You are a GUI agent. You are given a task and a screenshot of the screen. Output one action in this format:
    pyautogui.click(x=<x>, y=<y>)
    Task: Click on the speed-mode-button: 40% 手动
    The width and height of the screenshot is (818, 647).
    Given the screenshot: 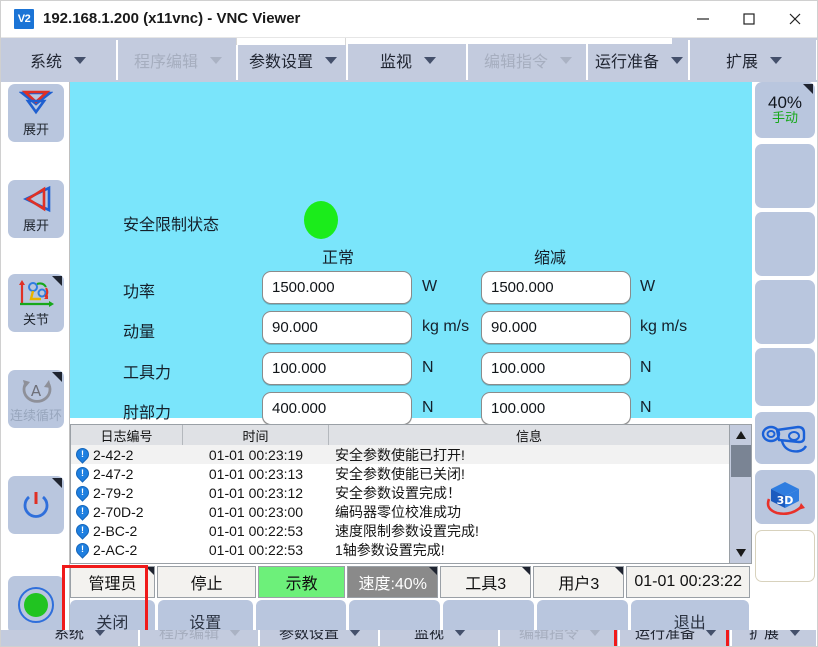 What is the action you would take?
    pyautogui.click(x=785, y=110)
    